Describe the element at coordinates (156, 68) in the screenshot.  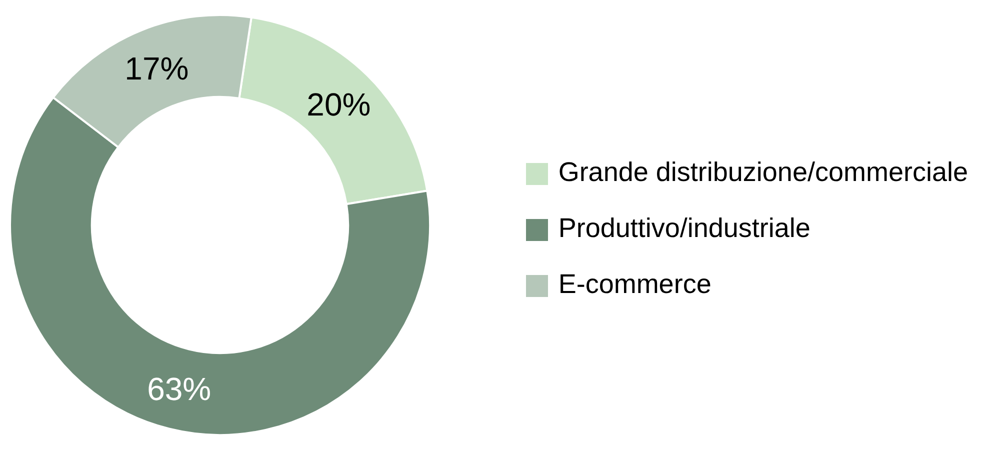
I see `data-label: 17%` at that location.